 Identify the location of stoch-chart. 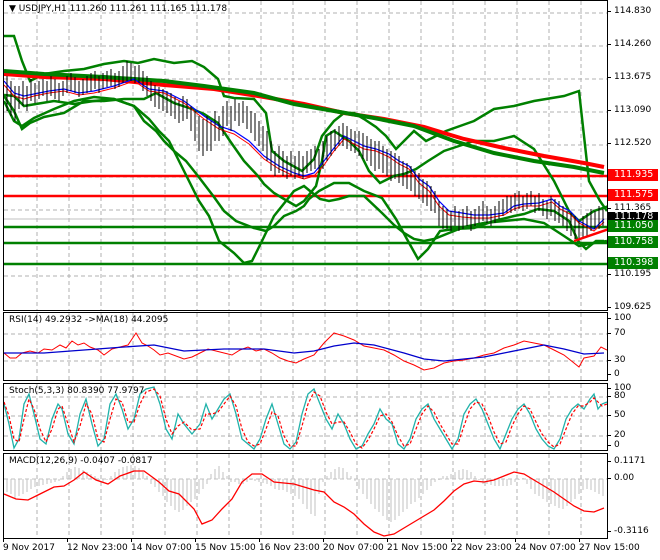
(305, 417).